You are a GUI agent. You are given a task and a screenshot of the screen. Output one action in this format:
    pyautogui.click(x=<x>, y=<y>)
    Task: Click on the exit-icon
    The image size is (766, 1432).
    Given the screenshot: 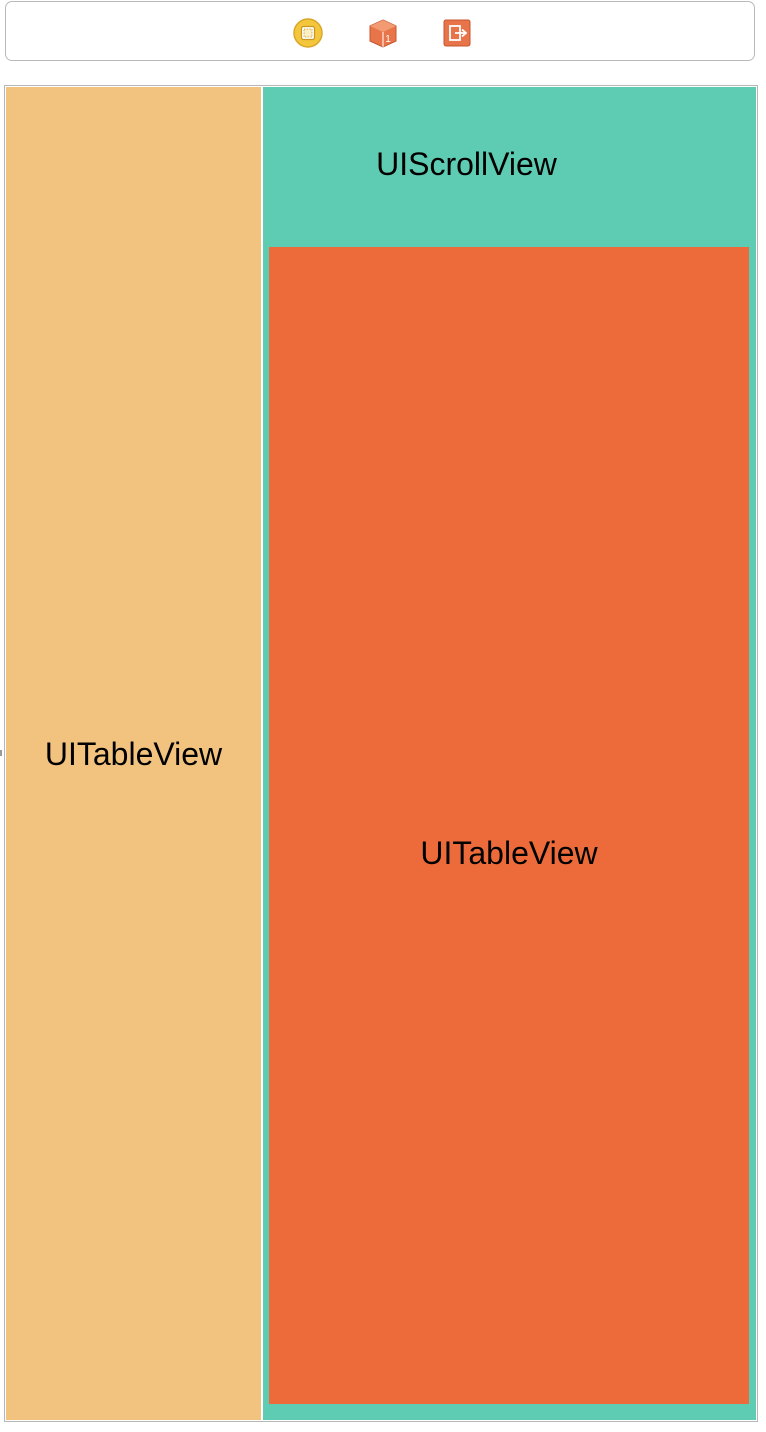 What is the action you would take?
    pyautogui.click(x=457, y=33)
    